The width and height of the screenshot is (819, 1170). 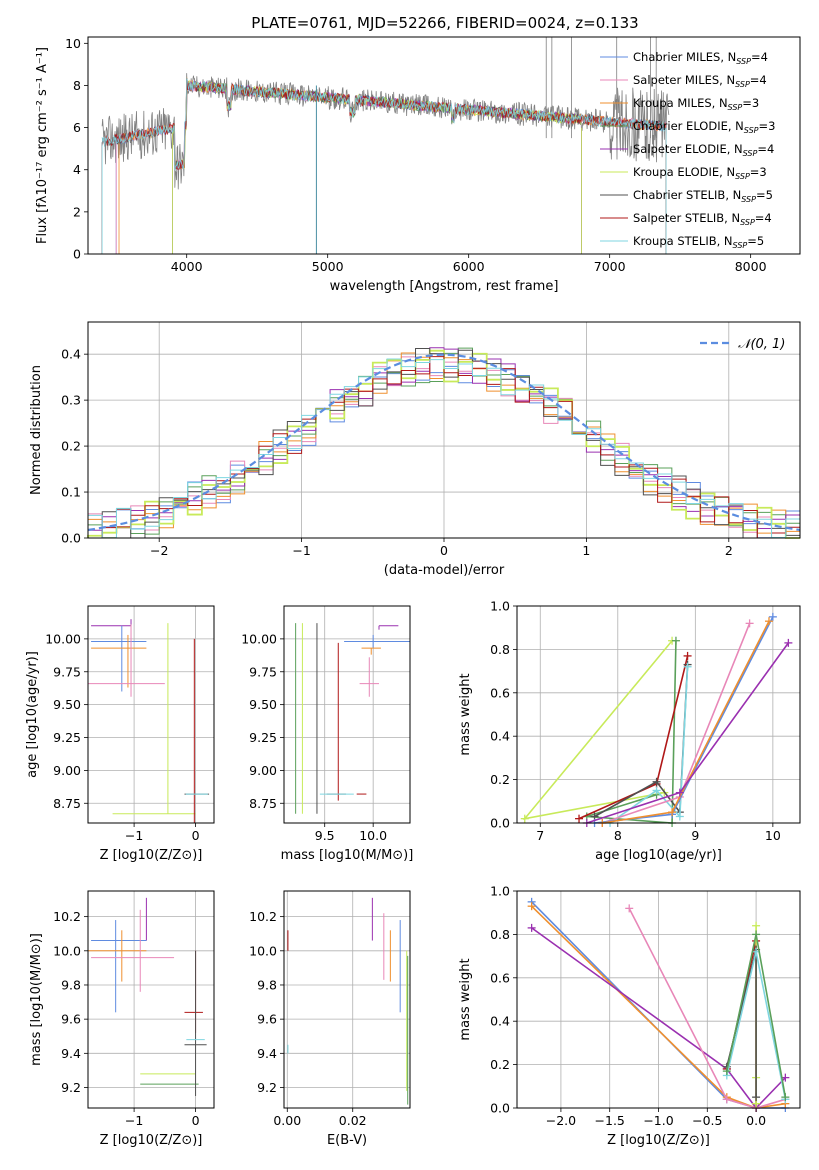 What do you see at coordinates (77, 254) in the screenshot?
I see `y-tick-label: 0` at bounding box center [77, 254].